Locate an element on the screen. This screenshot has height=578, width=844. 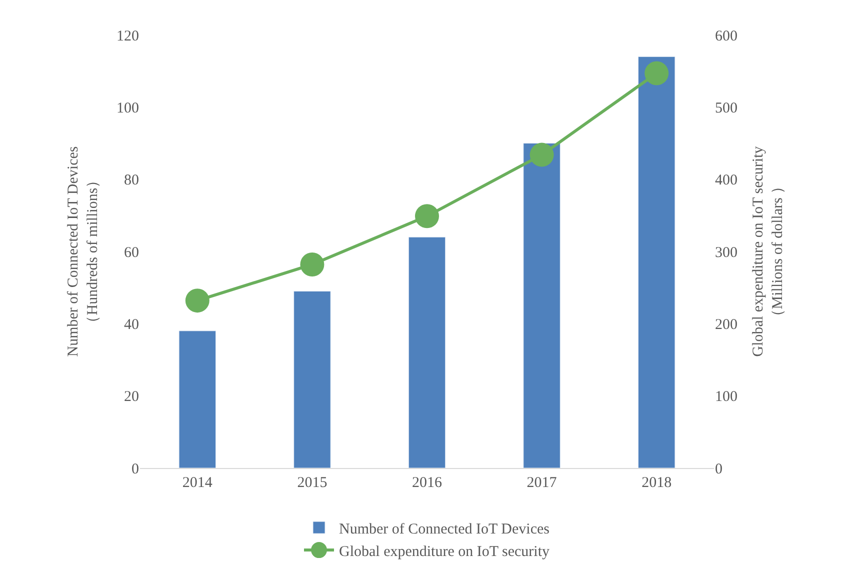
y-tick-label: 120 is located at coordinates (127, 36).